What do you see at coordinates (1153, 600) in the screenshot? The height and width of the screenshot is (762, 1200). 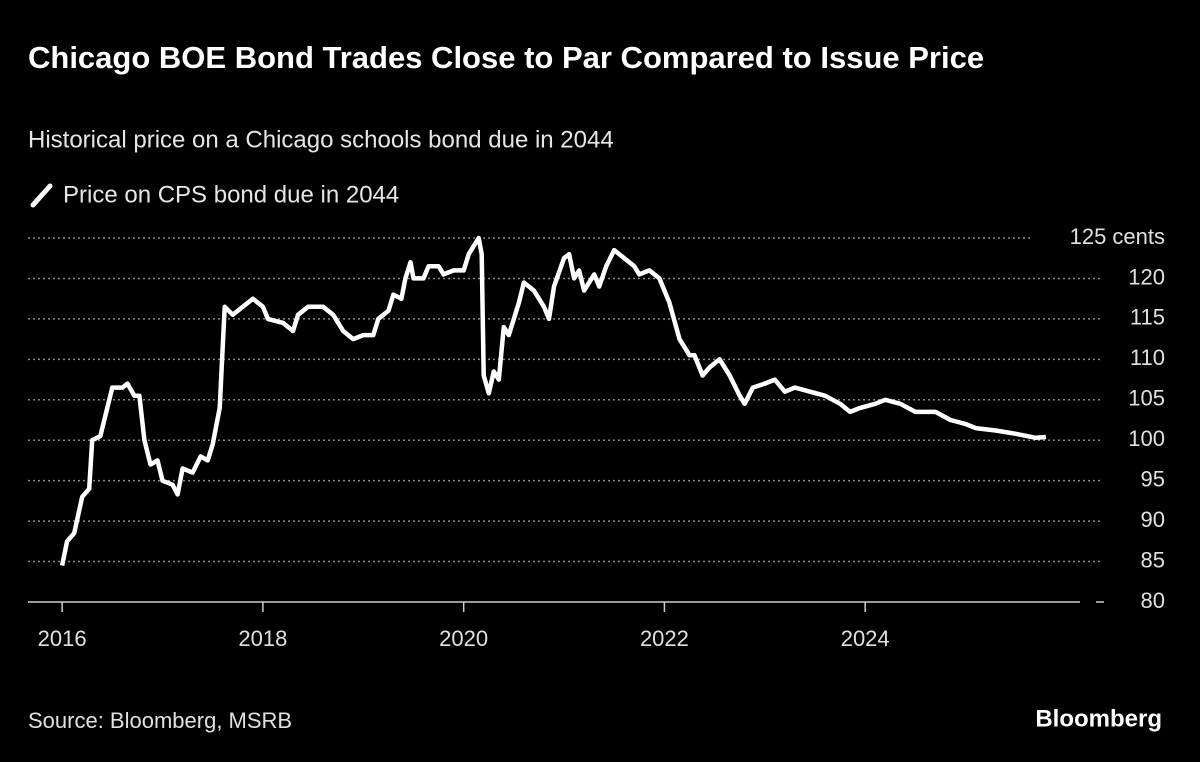 I see `y-tick-label: 80` at bounding box center [1153, 600].